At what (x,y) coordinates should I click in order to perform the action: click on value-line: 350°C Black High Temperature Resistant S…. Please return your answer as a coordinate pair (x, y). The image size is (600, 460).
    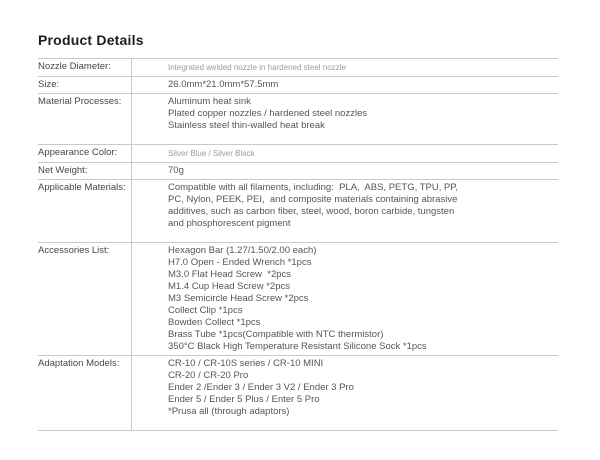
    Looking at the image, I should click on (297, 346).